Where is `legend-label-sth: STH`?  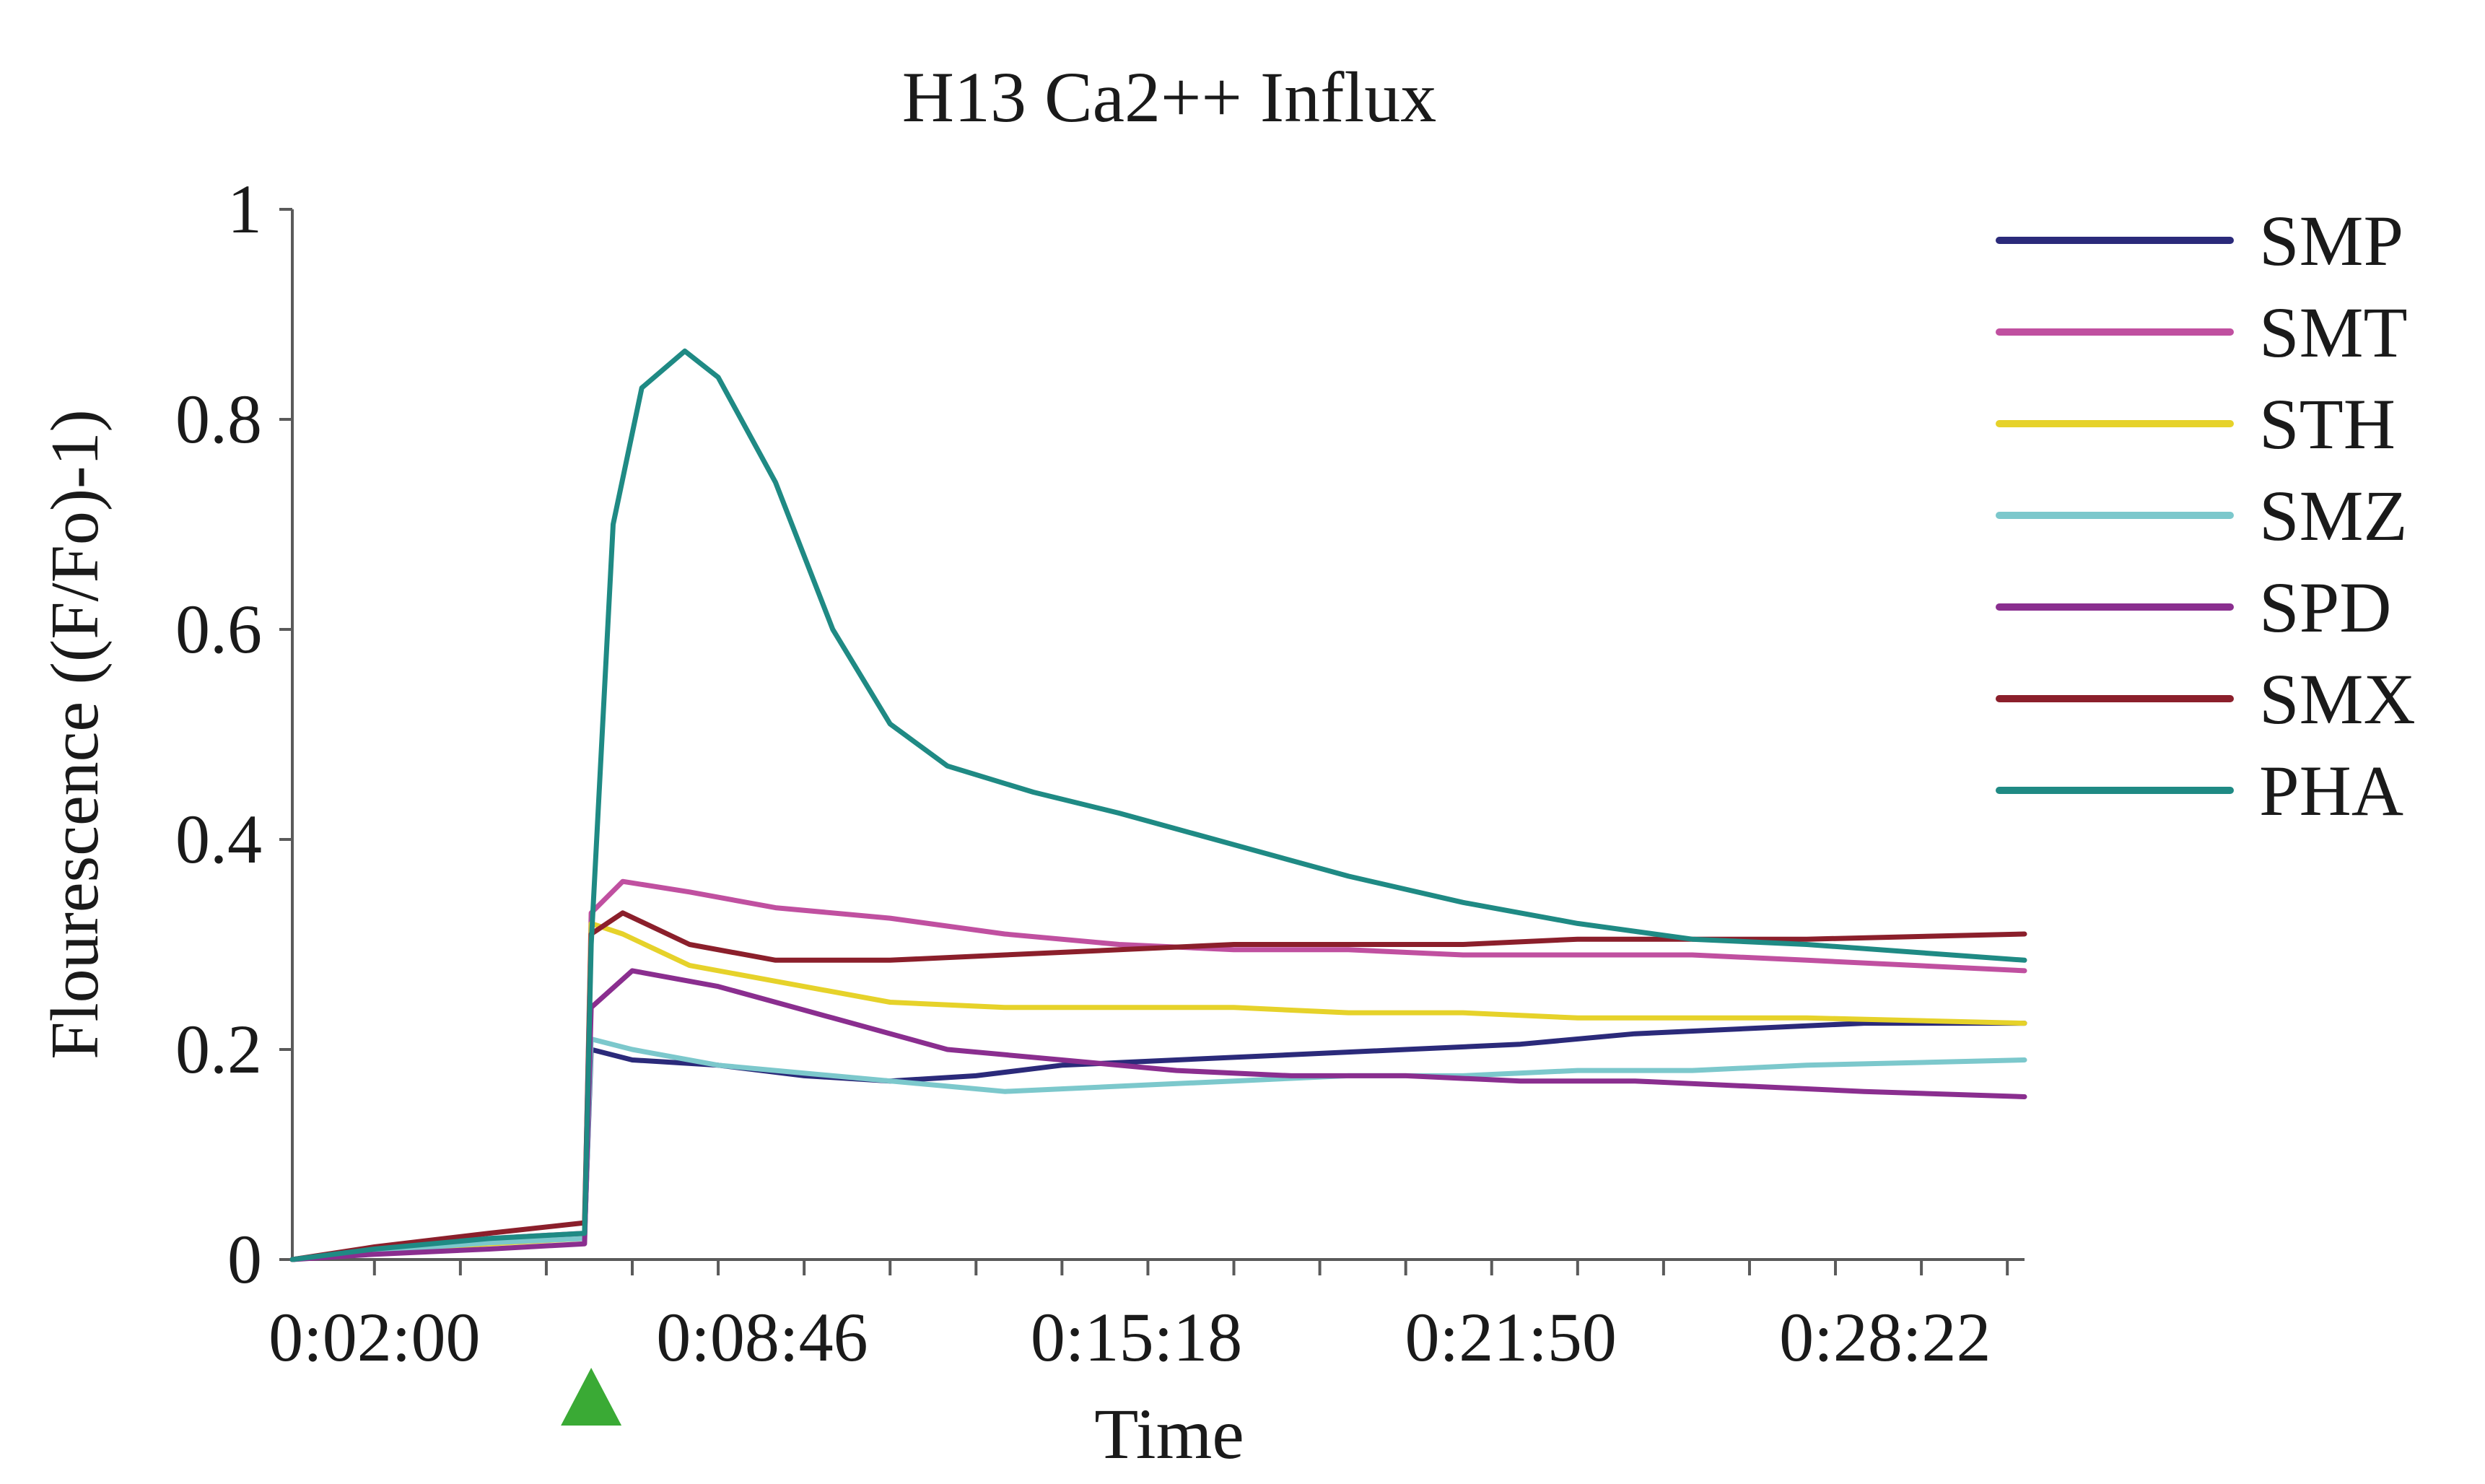
legend-label-sth: STH is located at coordinates (2327, 424).